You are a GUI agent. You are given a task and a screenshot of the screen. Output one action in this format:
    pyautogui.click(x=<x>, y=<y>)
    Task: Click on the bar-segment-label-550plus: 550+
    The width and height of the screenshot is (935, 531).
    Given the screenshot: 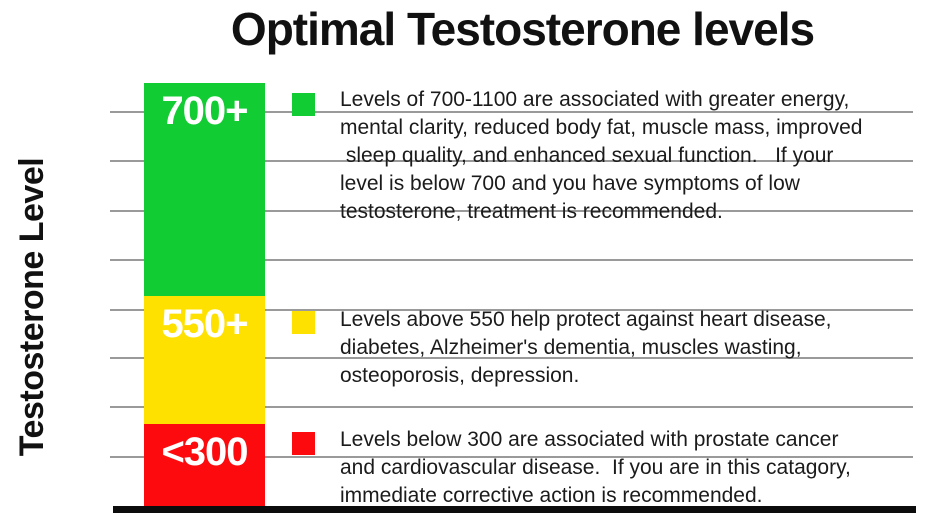 What is the action you would take?
    pyautogui.click(x=204, y=324)
    